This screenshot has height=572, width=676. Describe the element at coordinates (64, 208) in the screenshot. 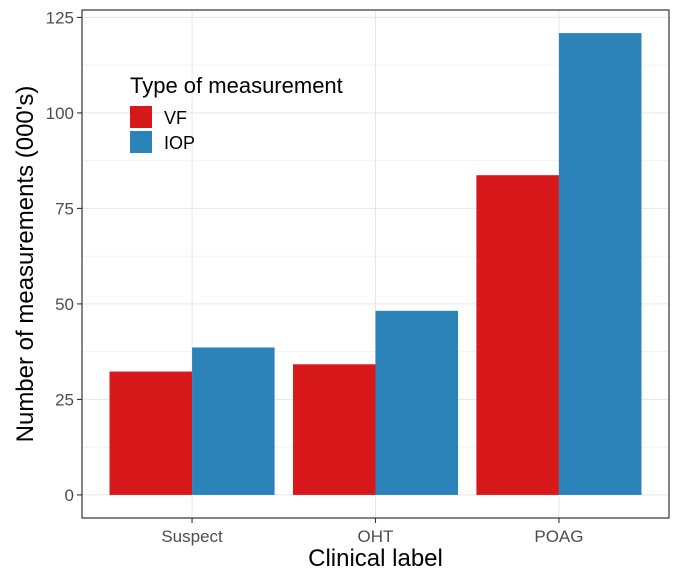

I see `y-tick-label: 75` at that location.